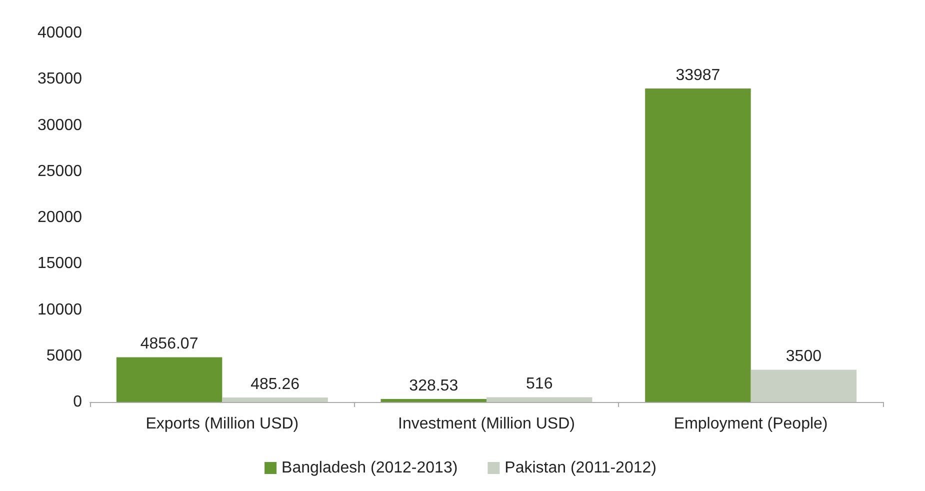 This screenshot has width=925, height=491. I want to click on x-tick-label: Exports (Million USD), so click(222, 424).